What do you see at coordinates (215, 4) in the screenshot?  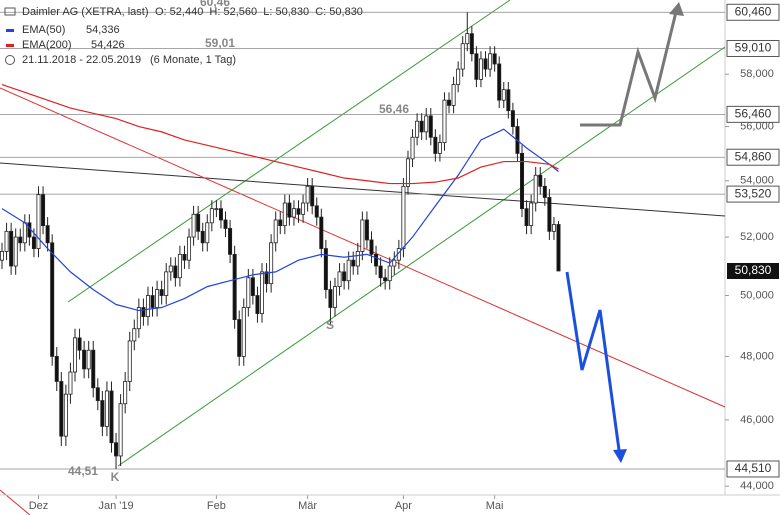 I see `annotation: 60,46` at bounding box center [215, 4].